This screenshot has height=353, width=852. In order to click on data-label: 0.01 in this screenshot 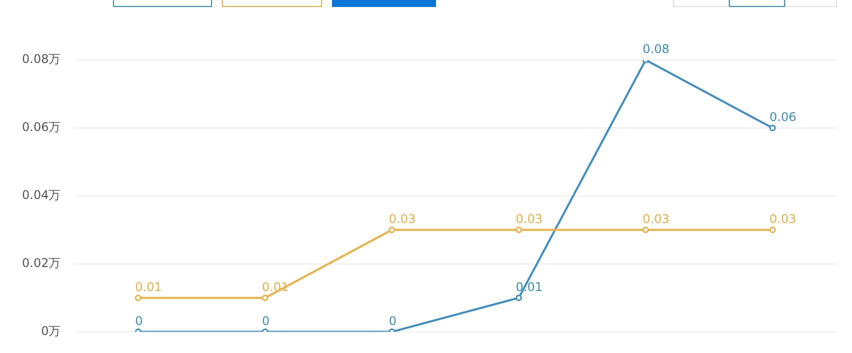, I will do `click(148, 287)`.